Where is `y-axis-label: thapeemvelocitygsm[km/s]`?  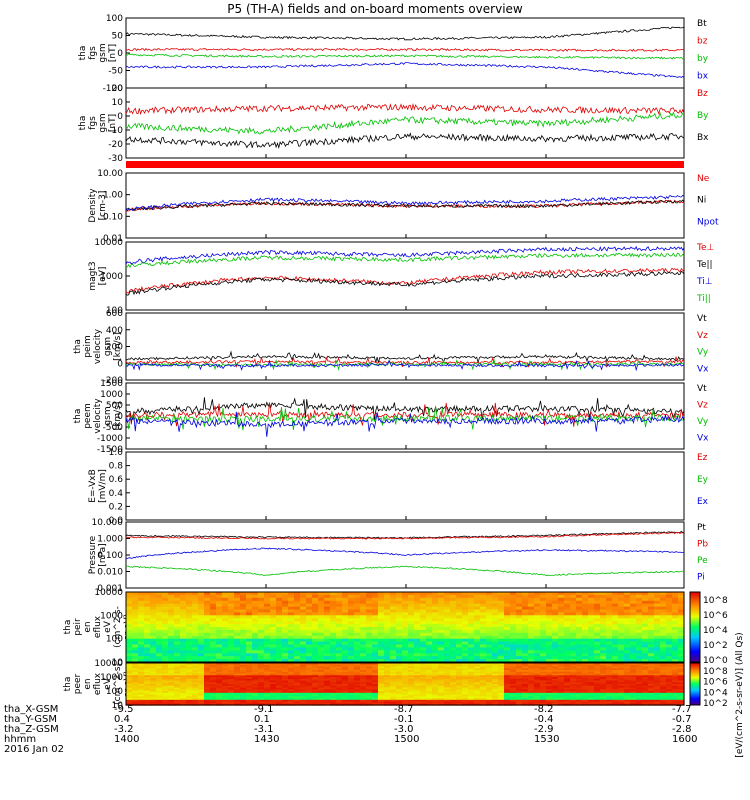 y-axis-label: thapeemvelocitygsm[km/s] is located at coordinates (98, 416).